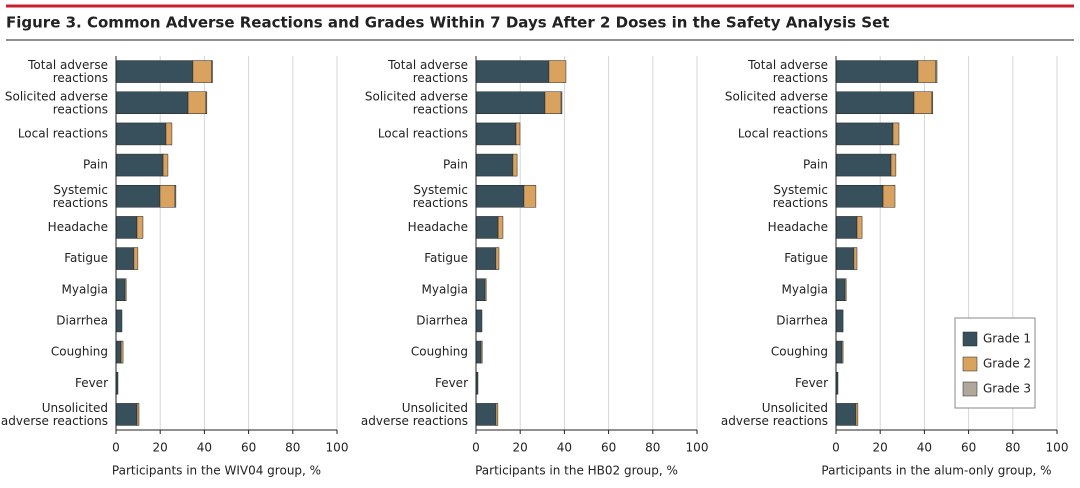 This screenshot has width=1080, height=488. What do you see at coordinates (440, 195) in the screenshot?
I see `category-label: Systemic reactions` at bounding box center [440, 195].